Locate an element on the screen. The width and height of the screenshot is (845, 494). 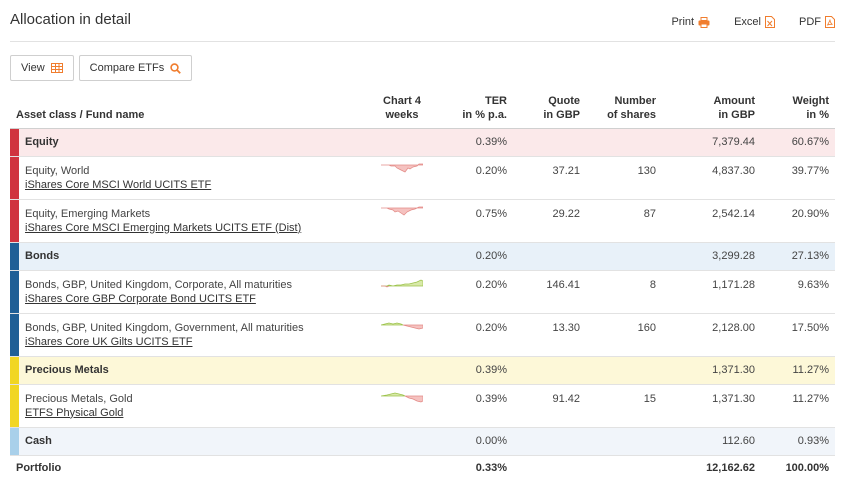
shares-value: 15 is located at coordinates (624, 406).